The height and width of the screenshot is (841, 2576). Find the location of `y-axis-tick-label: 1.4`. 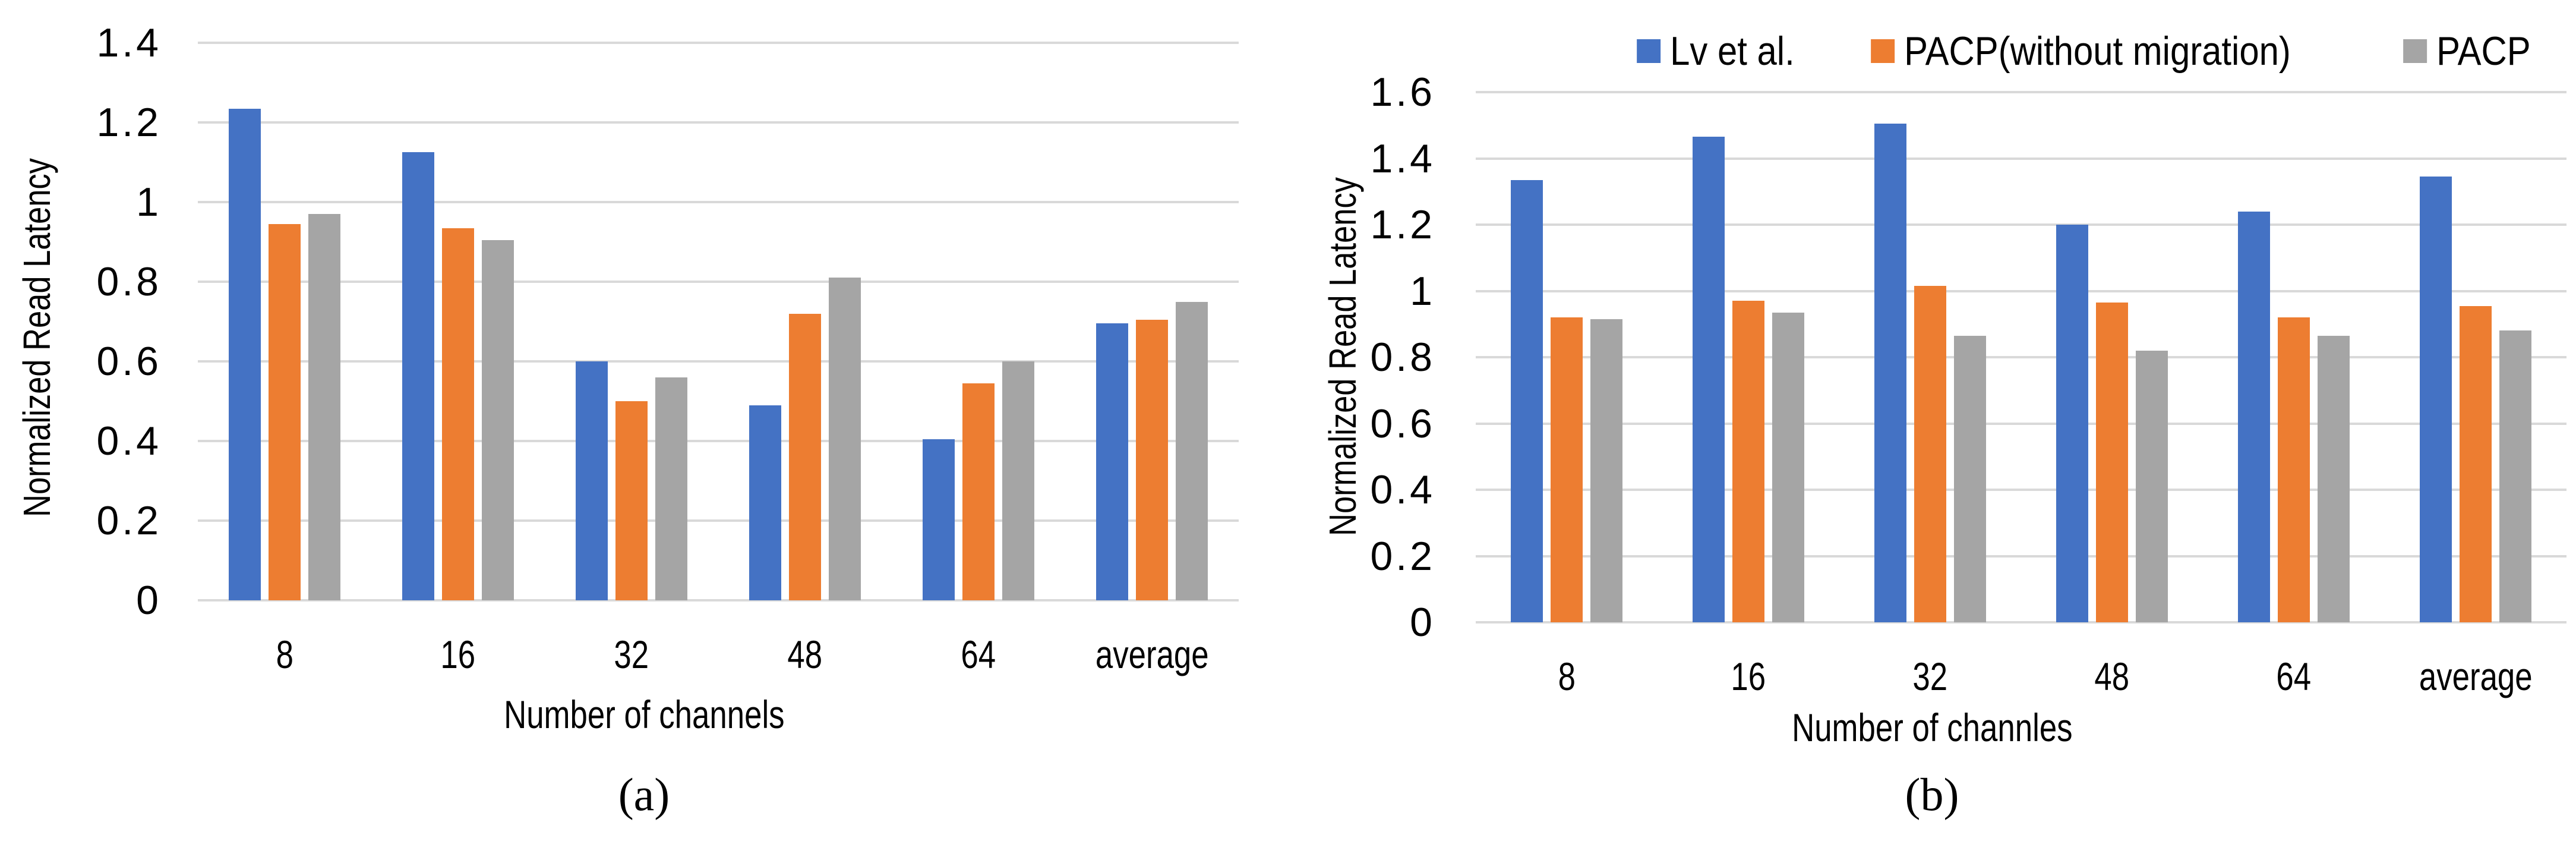

y-axis-tick-label: 1.4 is located at coordinates (129, 42).